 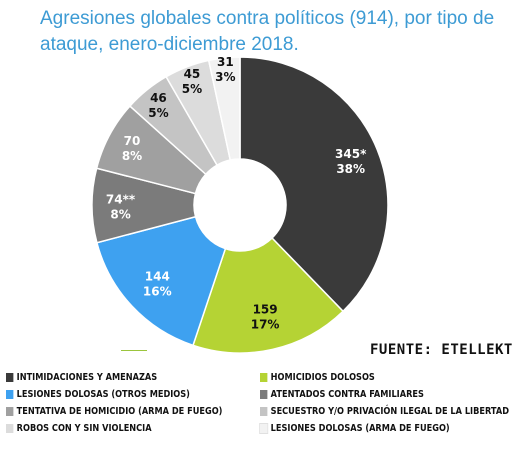 I want to click on slice-percent-label: 38%, so click(x=350, y=169).